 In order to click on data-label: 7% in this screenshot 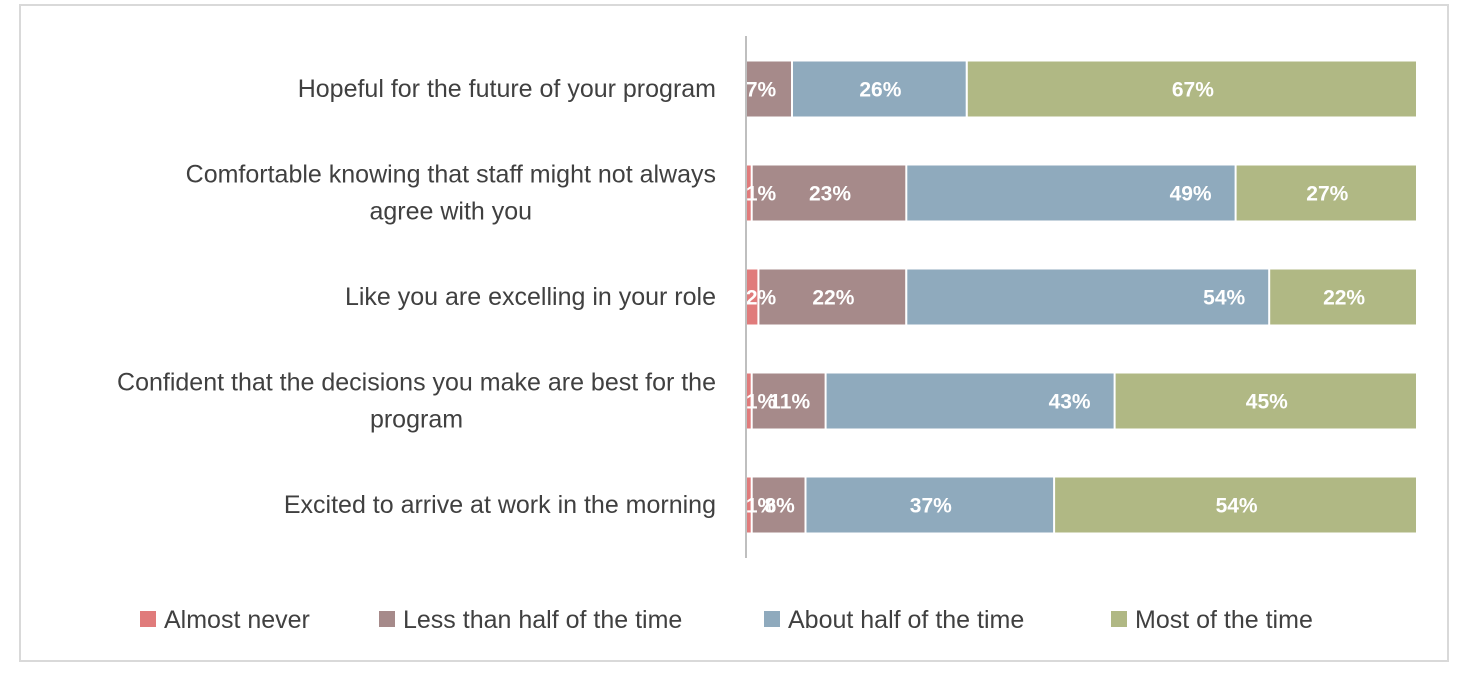, I will do `click(761, 90)`.